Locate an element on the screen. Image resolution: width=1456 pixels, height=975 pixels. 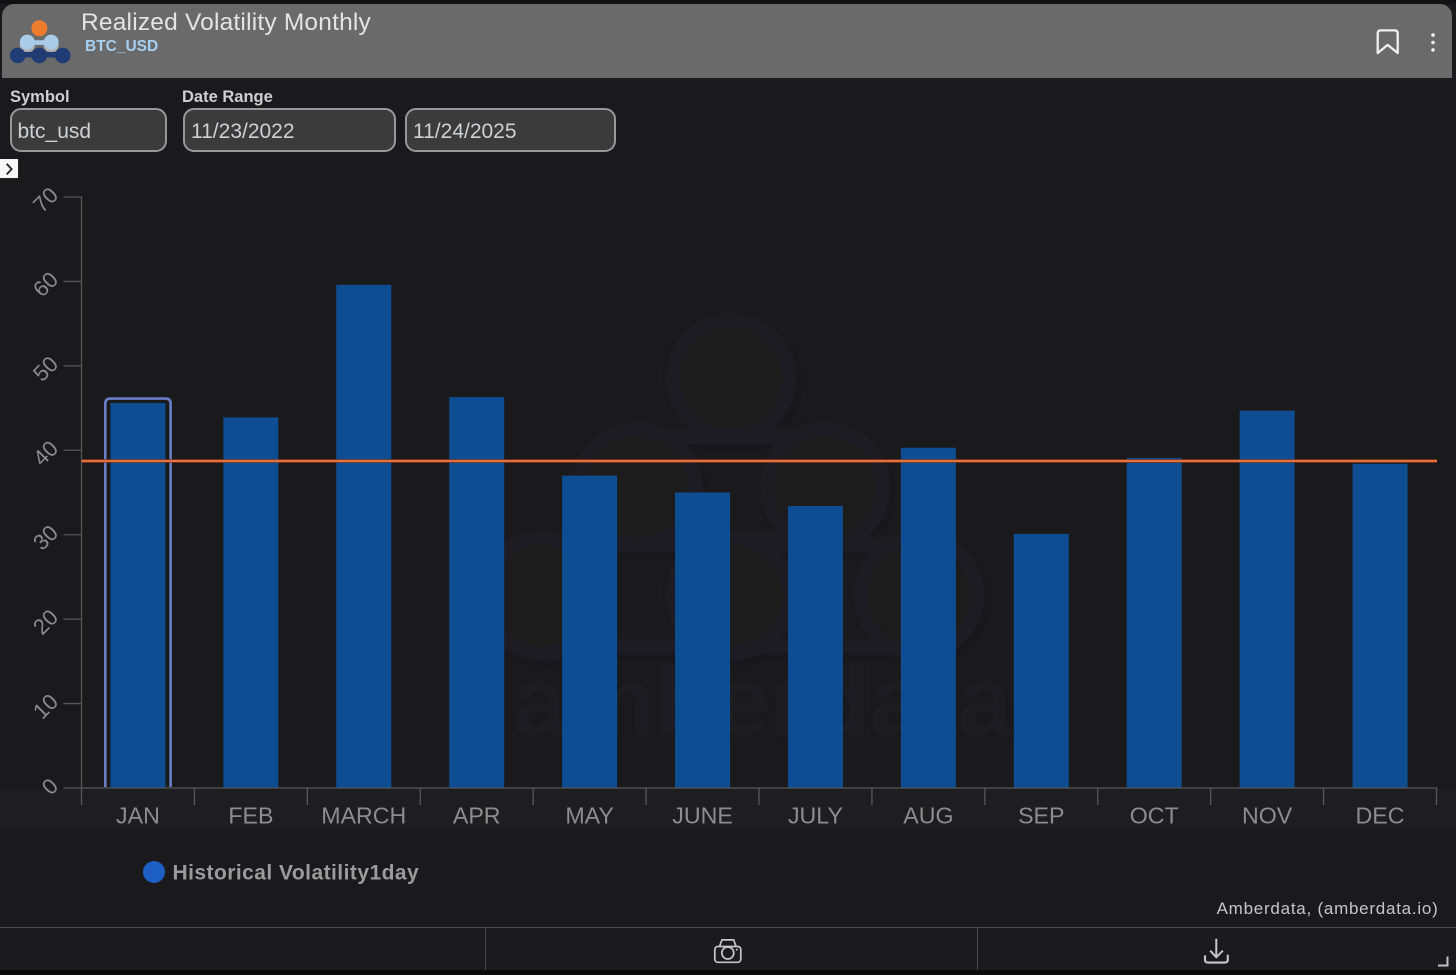
svg-text: 40 is located at coordinates (45, 453).